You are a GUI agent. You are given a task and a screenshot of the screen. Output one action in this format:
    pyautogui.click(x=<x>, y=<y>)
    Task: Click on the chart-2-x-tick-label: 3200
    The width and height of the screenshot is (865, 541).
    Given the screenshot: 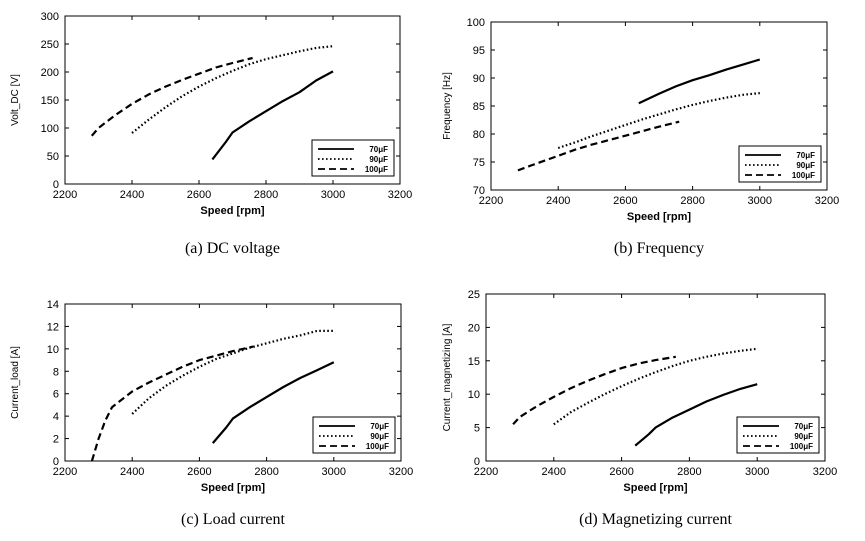 What is the action you would take?
    pyautogui.click(x=401, y=472)
    